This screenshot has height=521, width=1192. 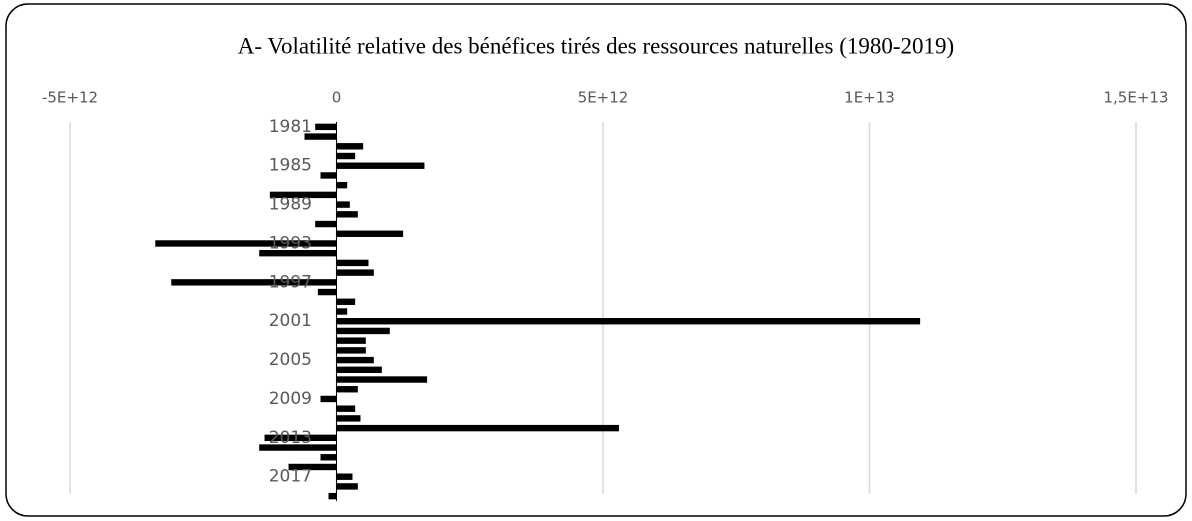 What do you see at coordinates (290, 477) in the screenshot?
I see `y-tick-label: 2017` at bounding box center [290, 477].